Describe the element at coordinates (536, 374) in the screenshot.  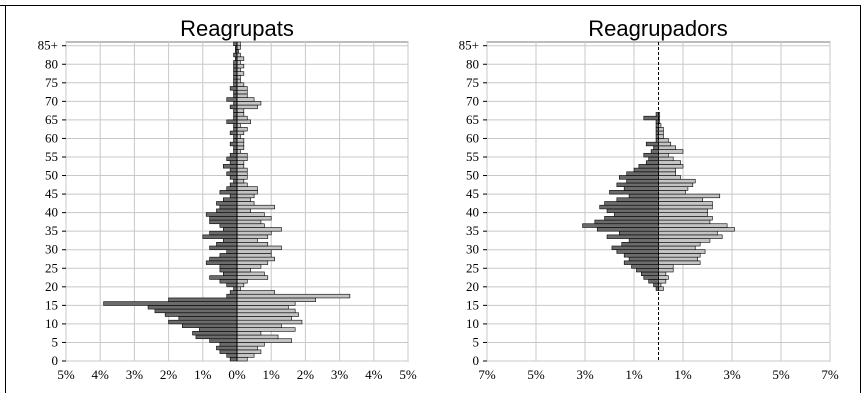
I see `x-tick-label: 5%` at that location.